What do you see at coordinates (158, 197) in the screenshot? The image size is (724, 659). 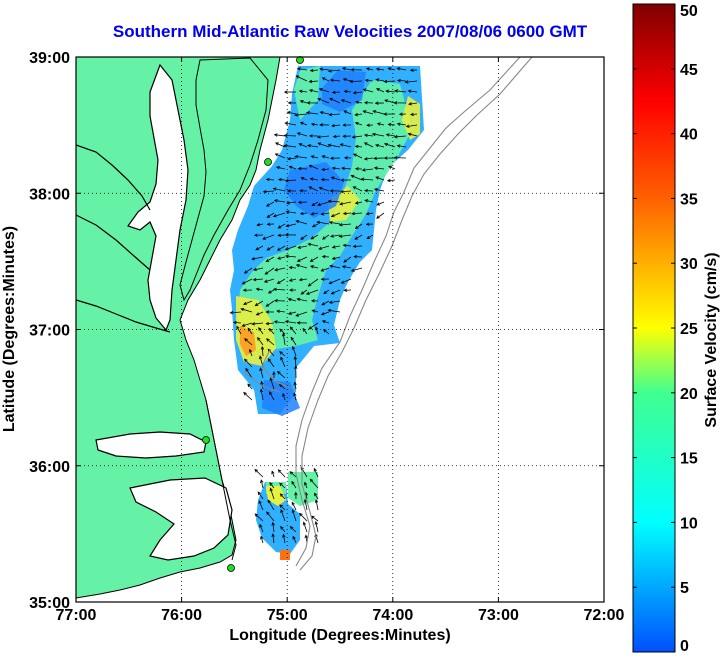 I see `chesapeake-bay` at bounding box center [158, 197].